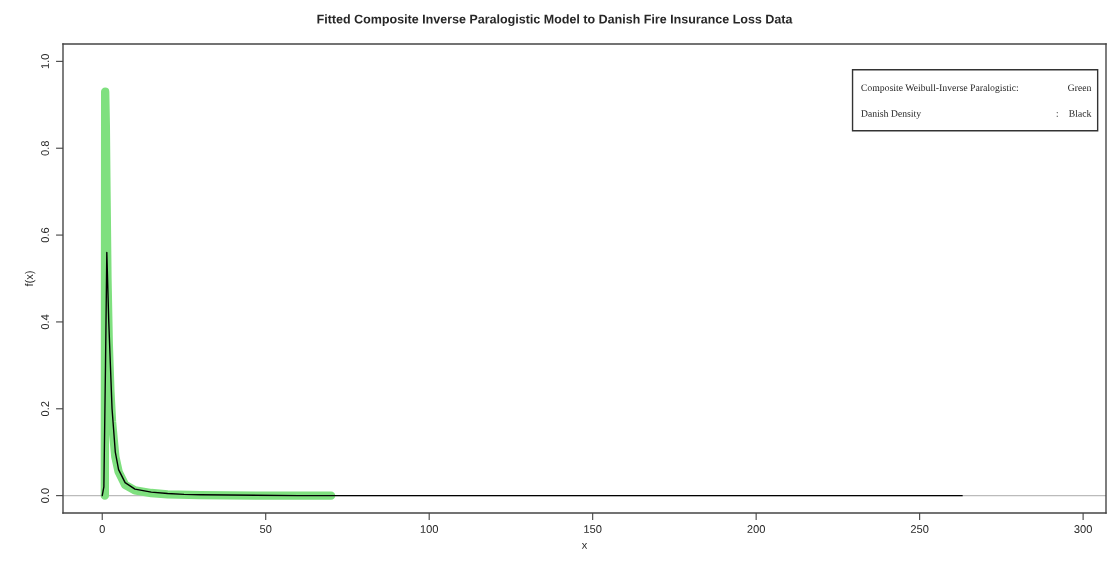 This screenshot has height=573, width=1109. Describe the element at coordinates (45, 235) in the screenshot. I see `y-tick-label: 0.6` at that location.